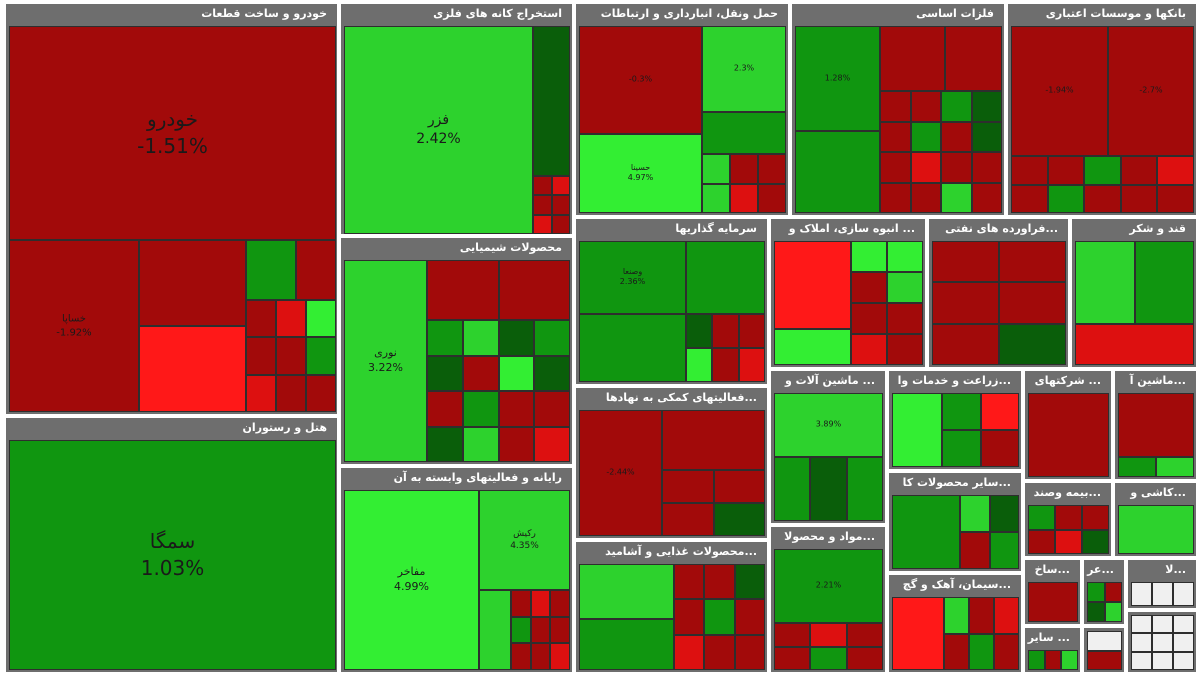  I want to click on stock-tile: 2.21%, so click(828, 586).